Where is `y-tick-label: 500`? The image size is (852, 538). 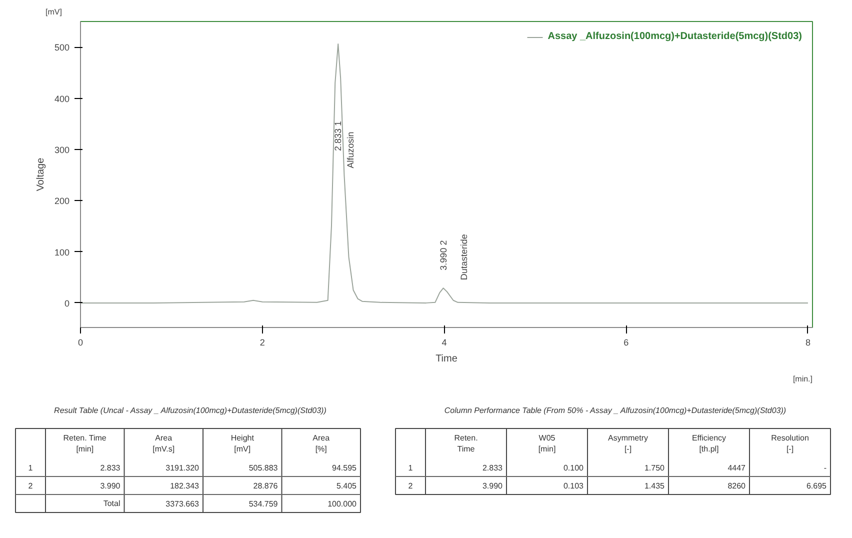
y-tick-label: 500 is located at coordinates (62, 47).